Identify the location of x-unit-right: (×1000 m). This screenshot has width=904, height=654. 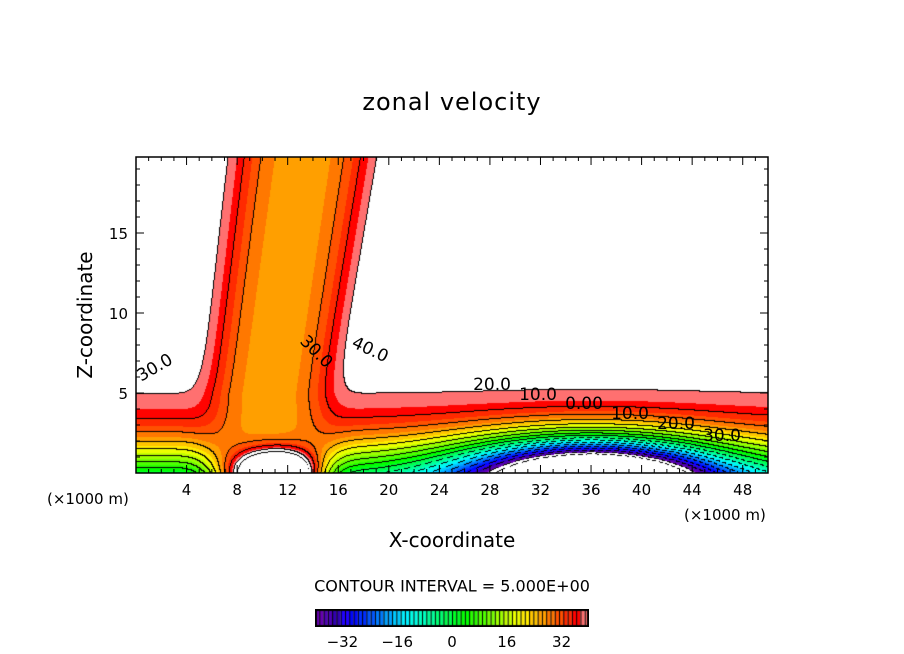
(725, 515).